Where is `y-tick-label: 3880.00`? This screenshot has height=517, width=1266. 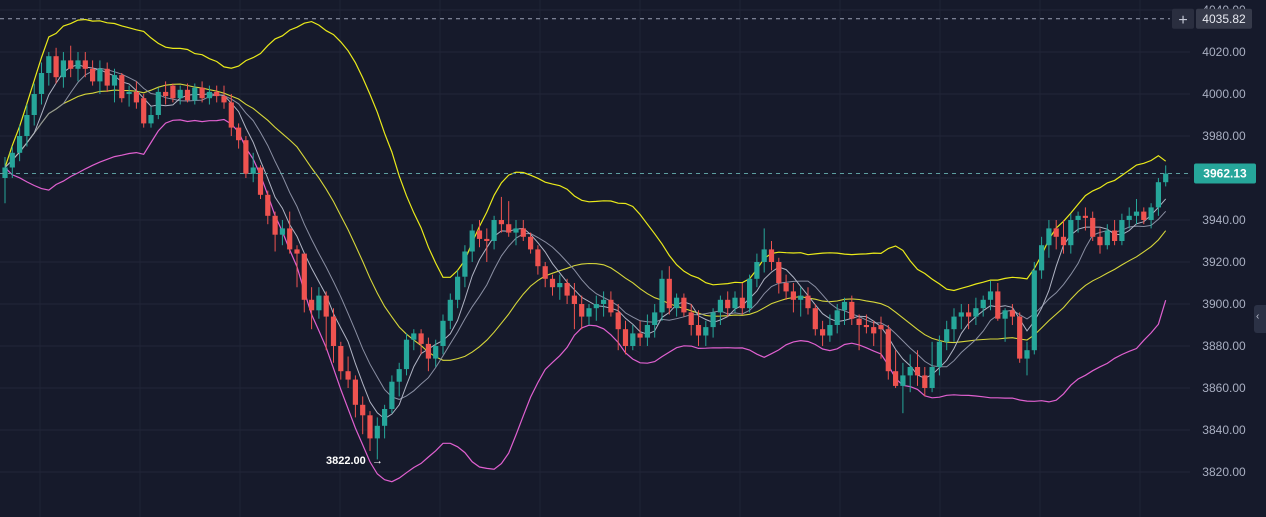 y-tick-label: 3880.00 is located at coordinates (1224, 346).